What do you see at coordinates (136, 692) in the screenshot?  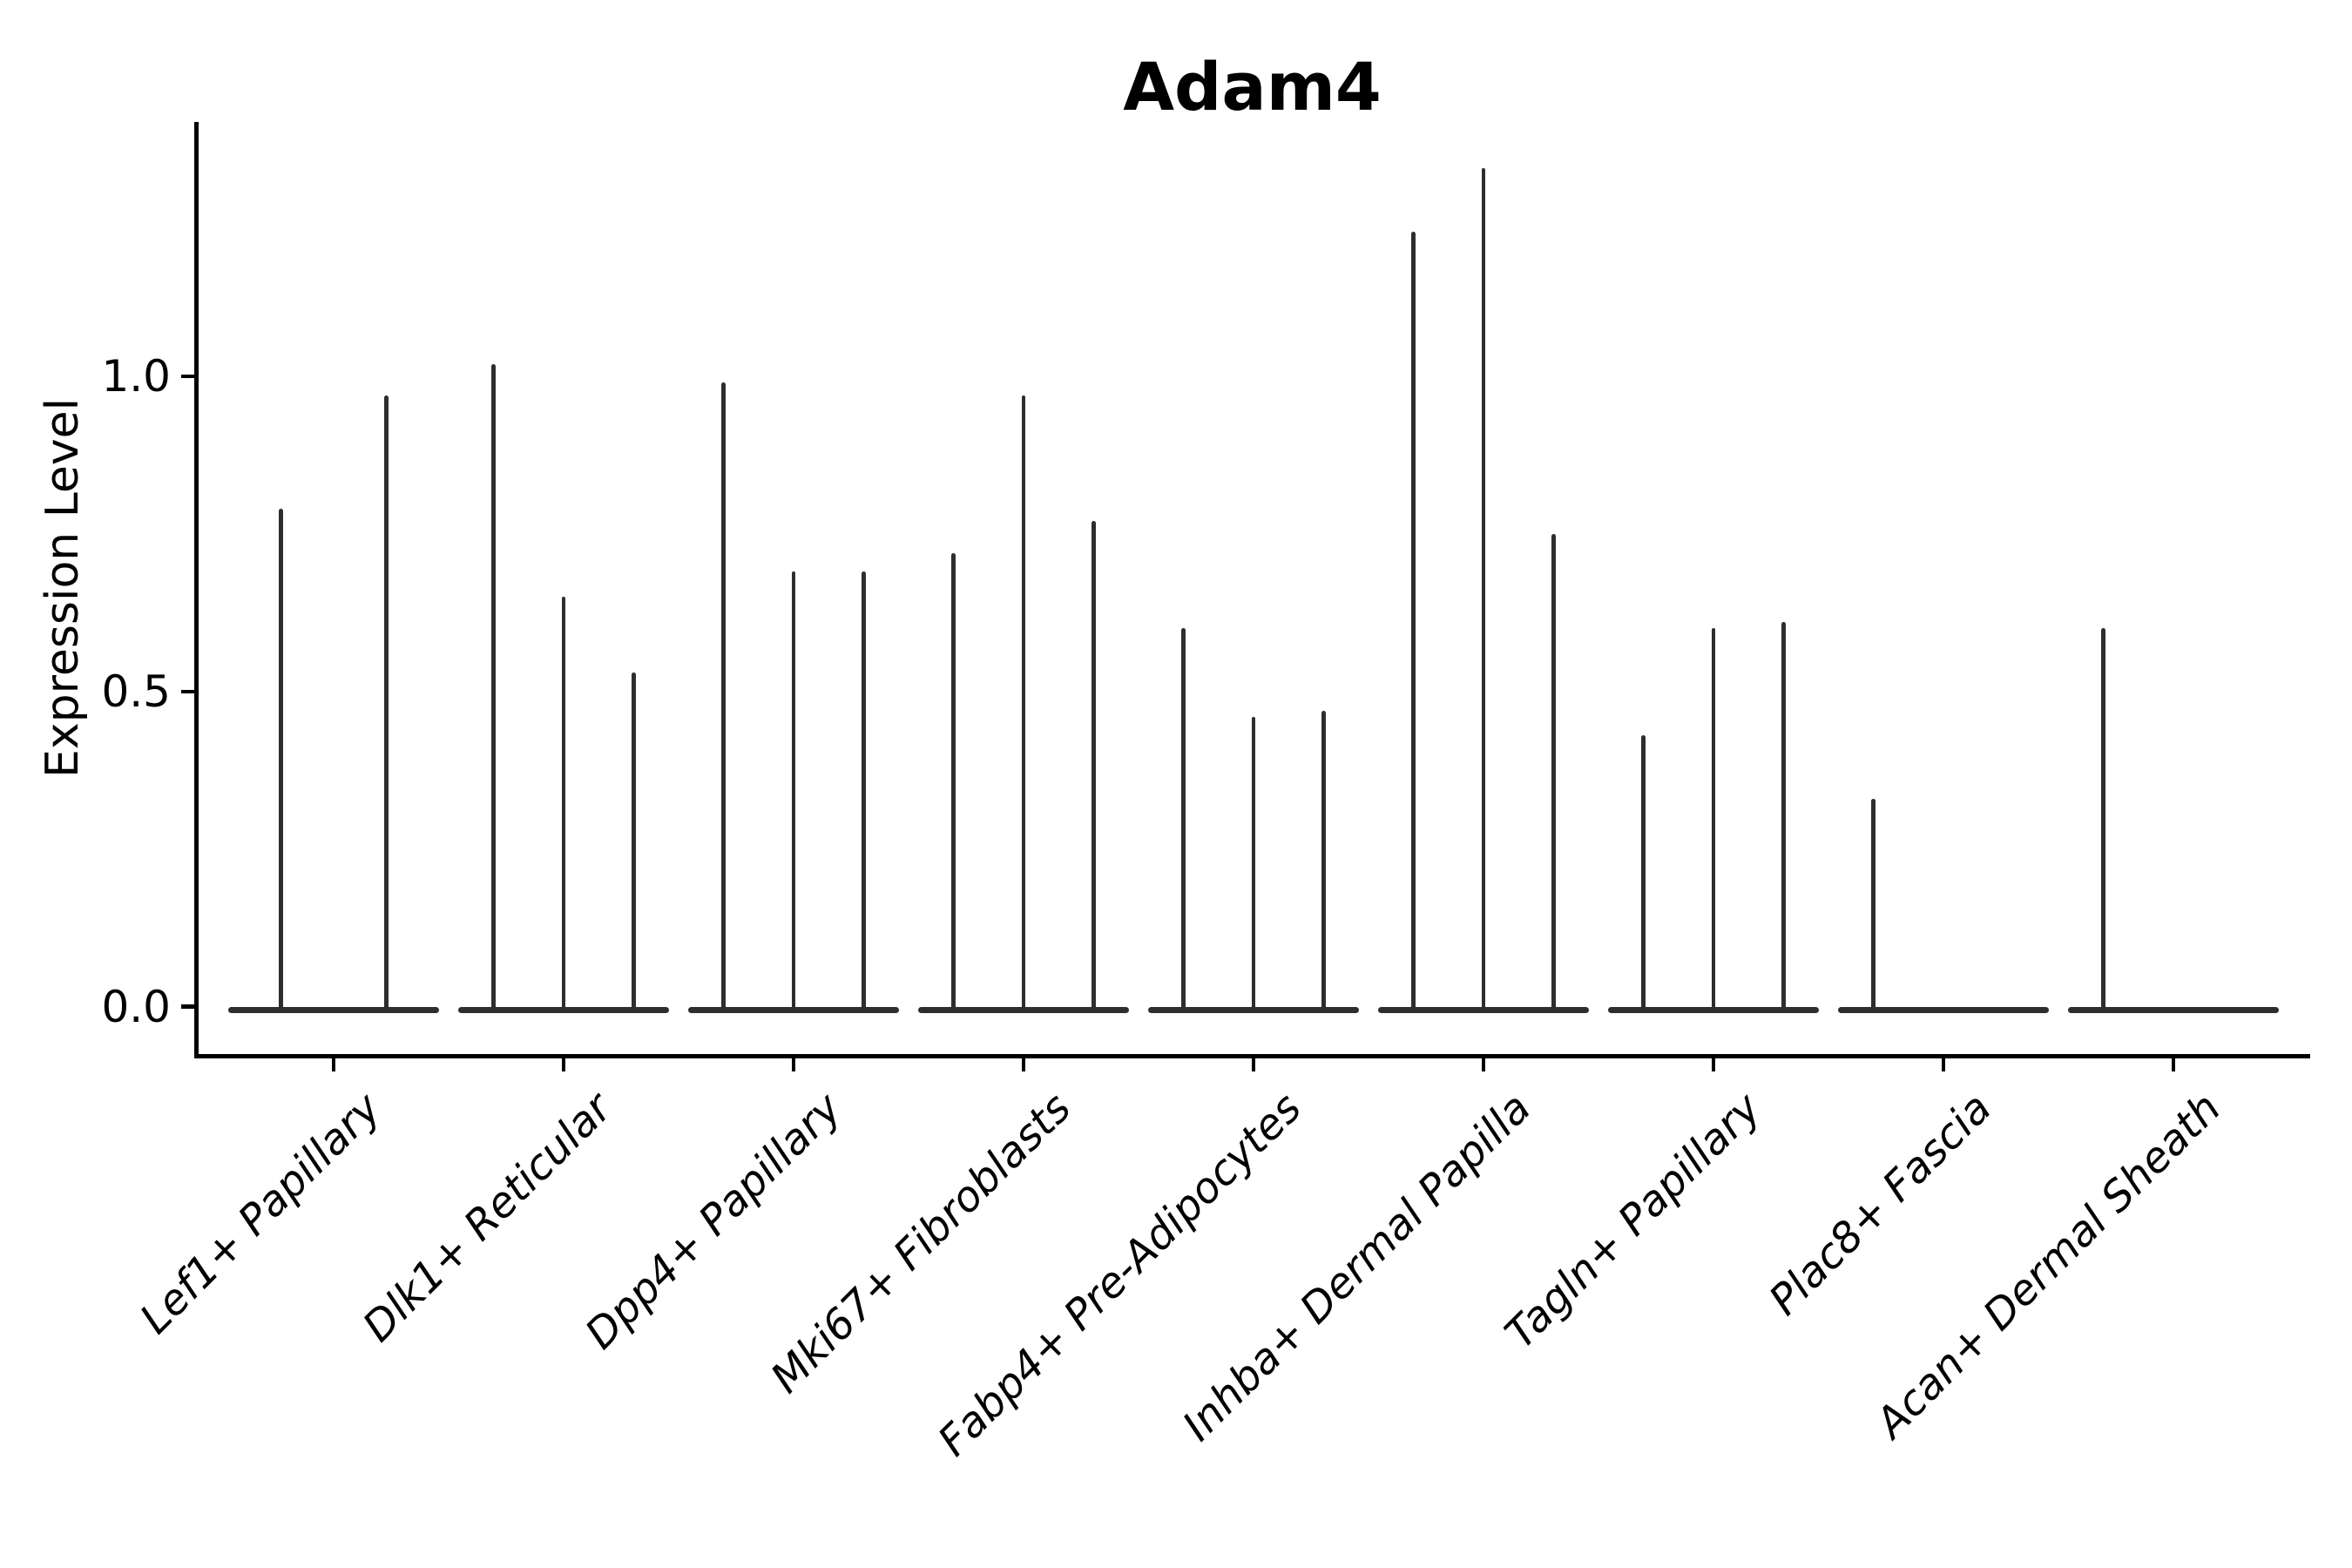 I see `y-tick-label: 0.5` at bounding box center [136, 692].